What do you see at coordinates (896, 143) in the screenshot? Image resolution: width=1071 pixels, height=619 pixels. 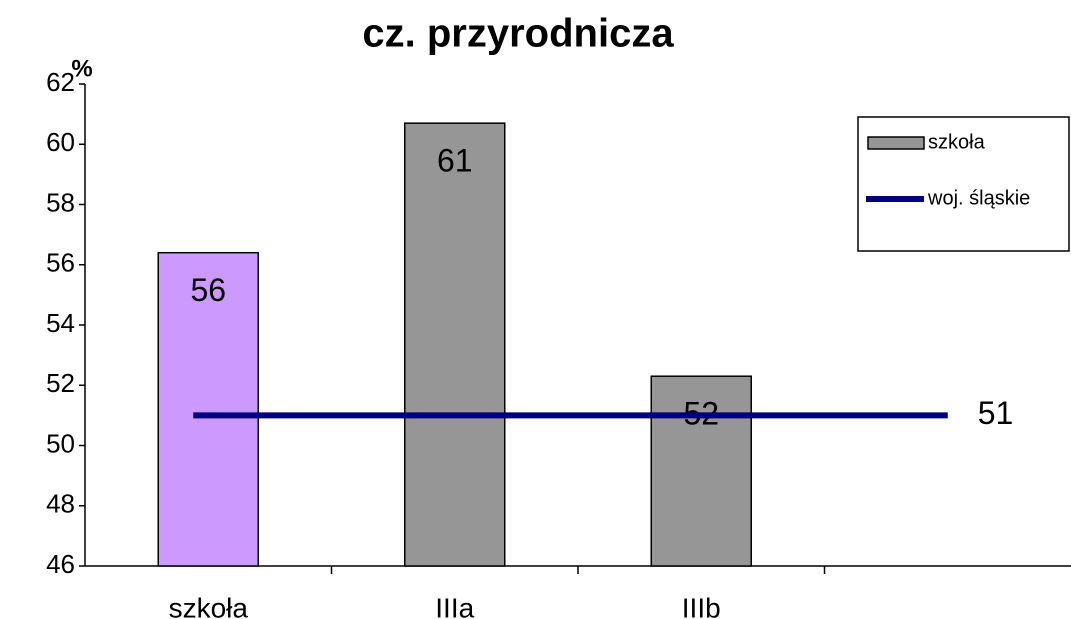 I see `legend-swatch` at bounding box center [896, 143].